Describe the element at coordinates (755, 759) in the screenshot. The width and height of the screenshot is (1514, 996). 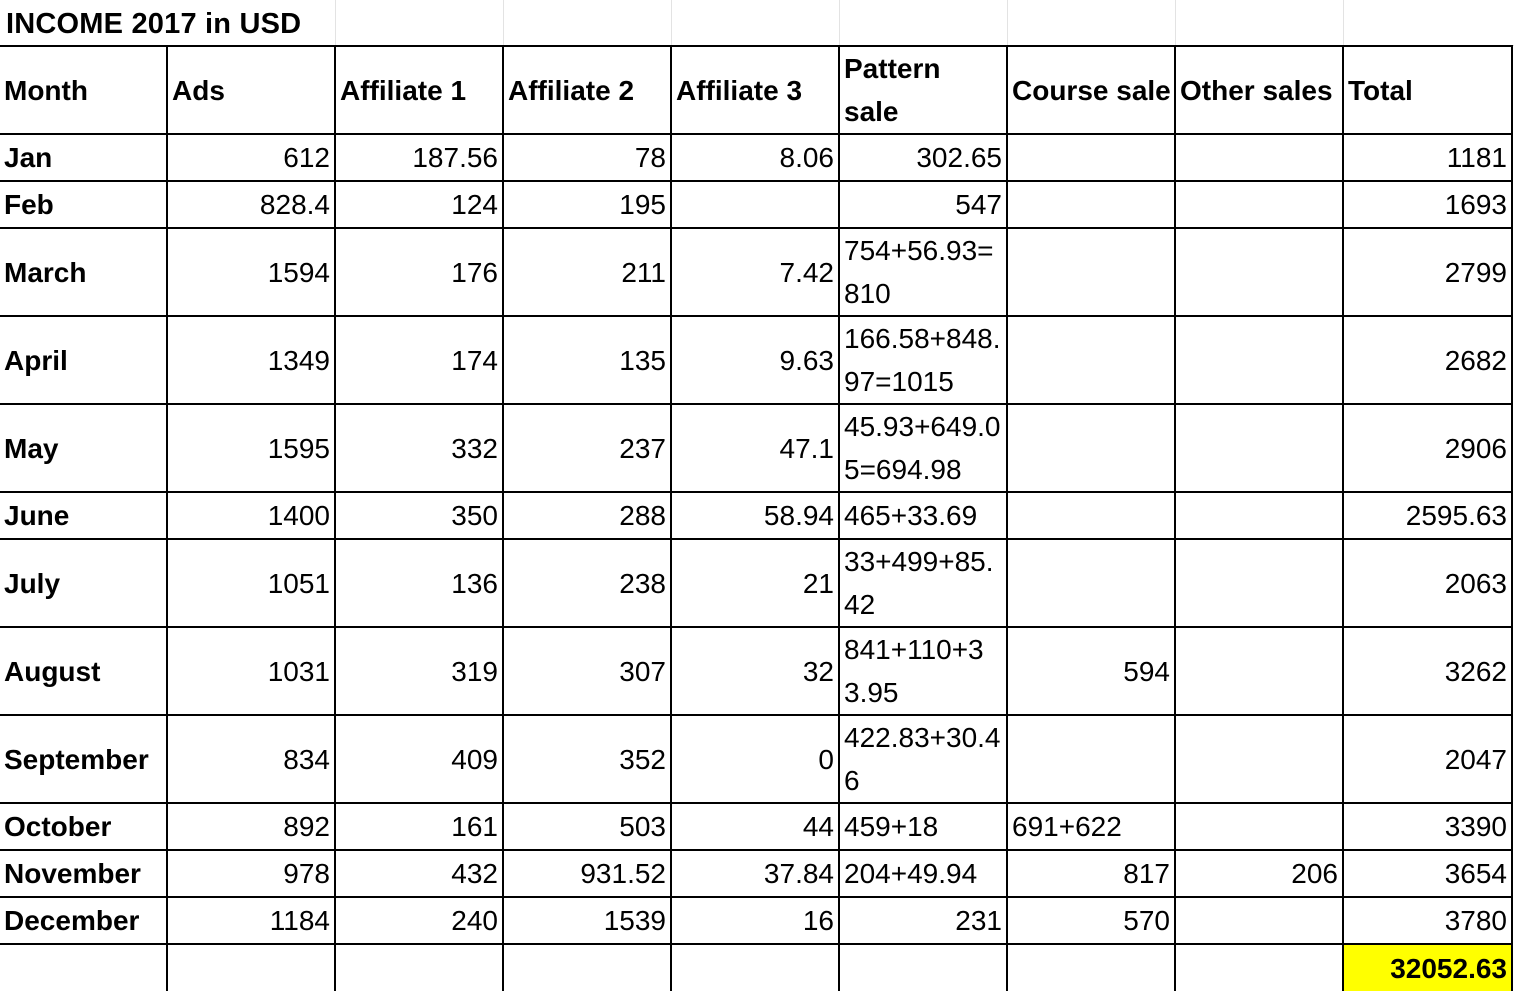
I see `cell-affiliate-3: 0` at that location.